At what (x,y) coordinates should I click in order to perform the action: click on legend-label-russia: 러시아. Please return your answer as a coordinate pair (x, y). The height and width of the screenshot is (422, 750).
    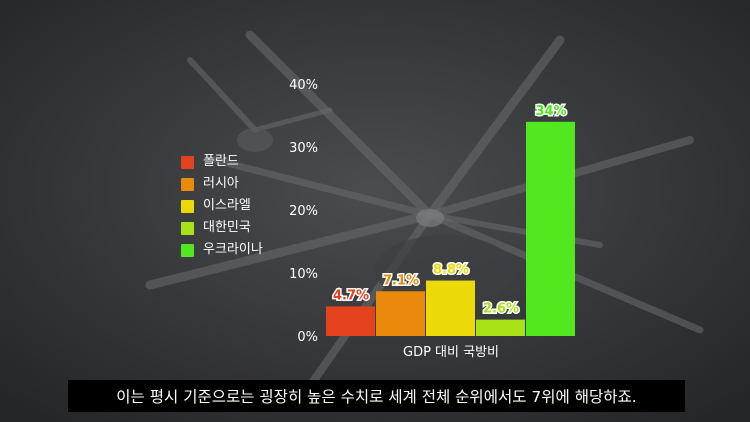
    Looking at the image, I should click on (221, 183).